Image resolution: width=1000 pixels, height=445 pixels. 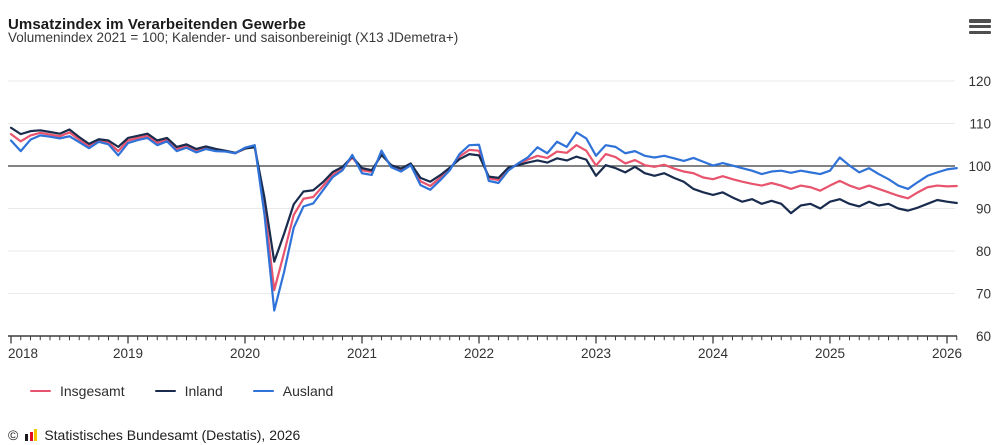 I want to click on svg-text: 90, so click(x=983, y=208).